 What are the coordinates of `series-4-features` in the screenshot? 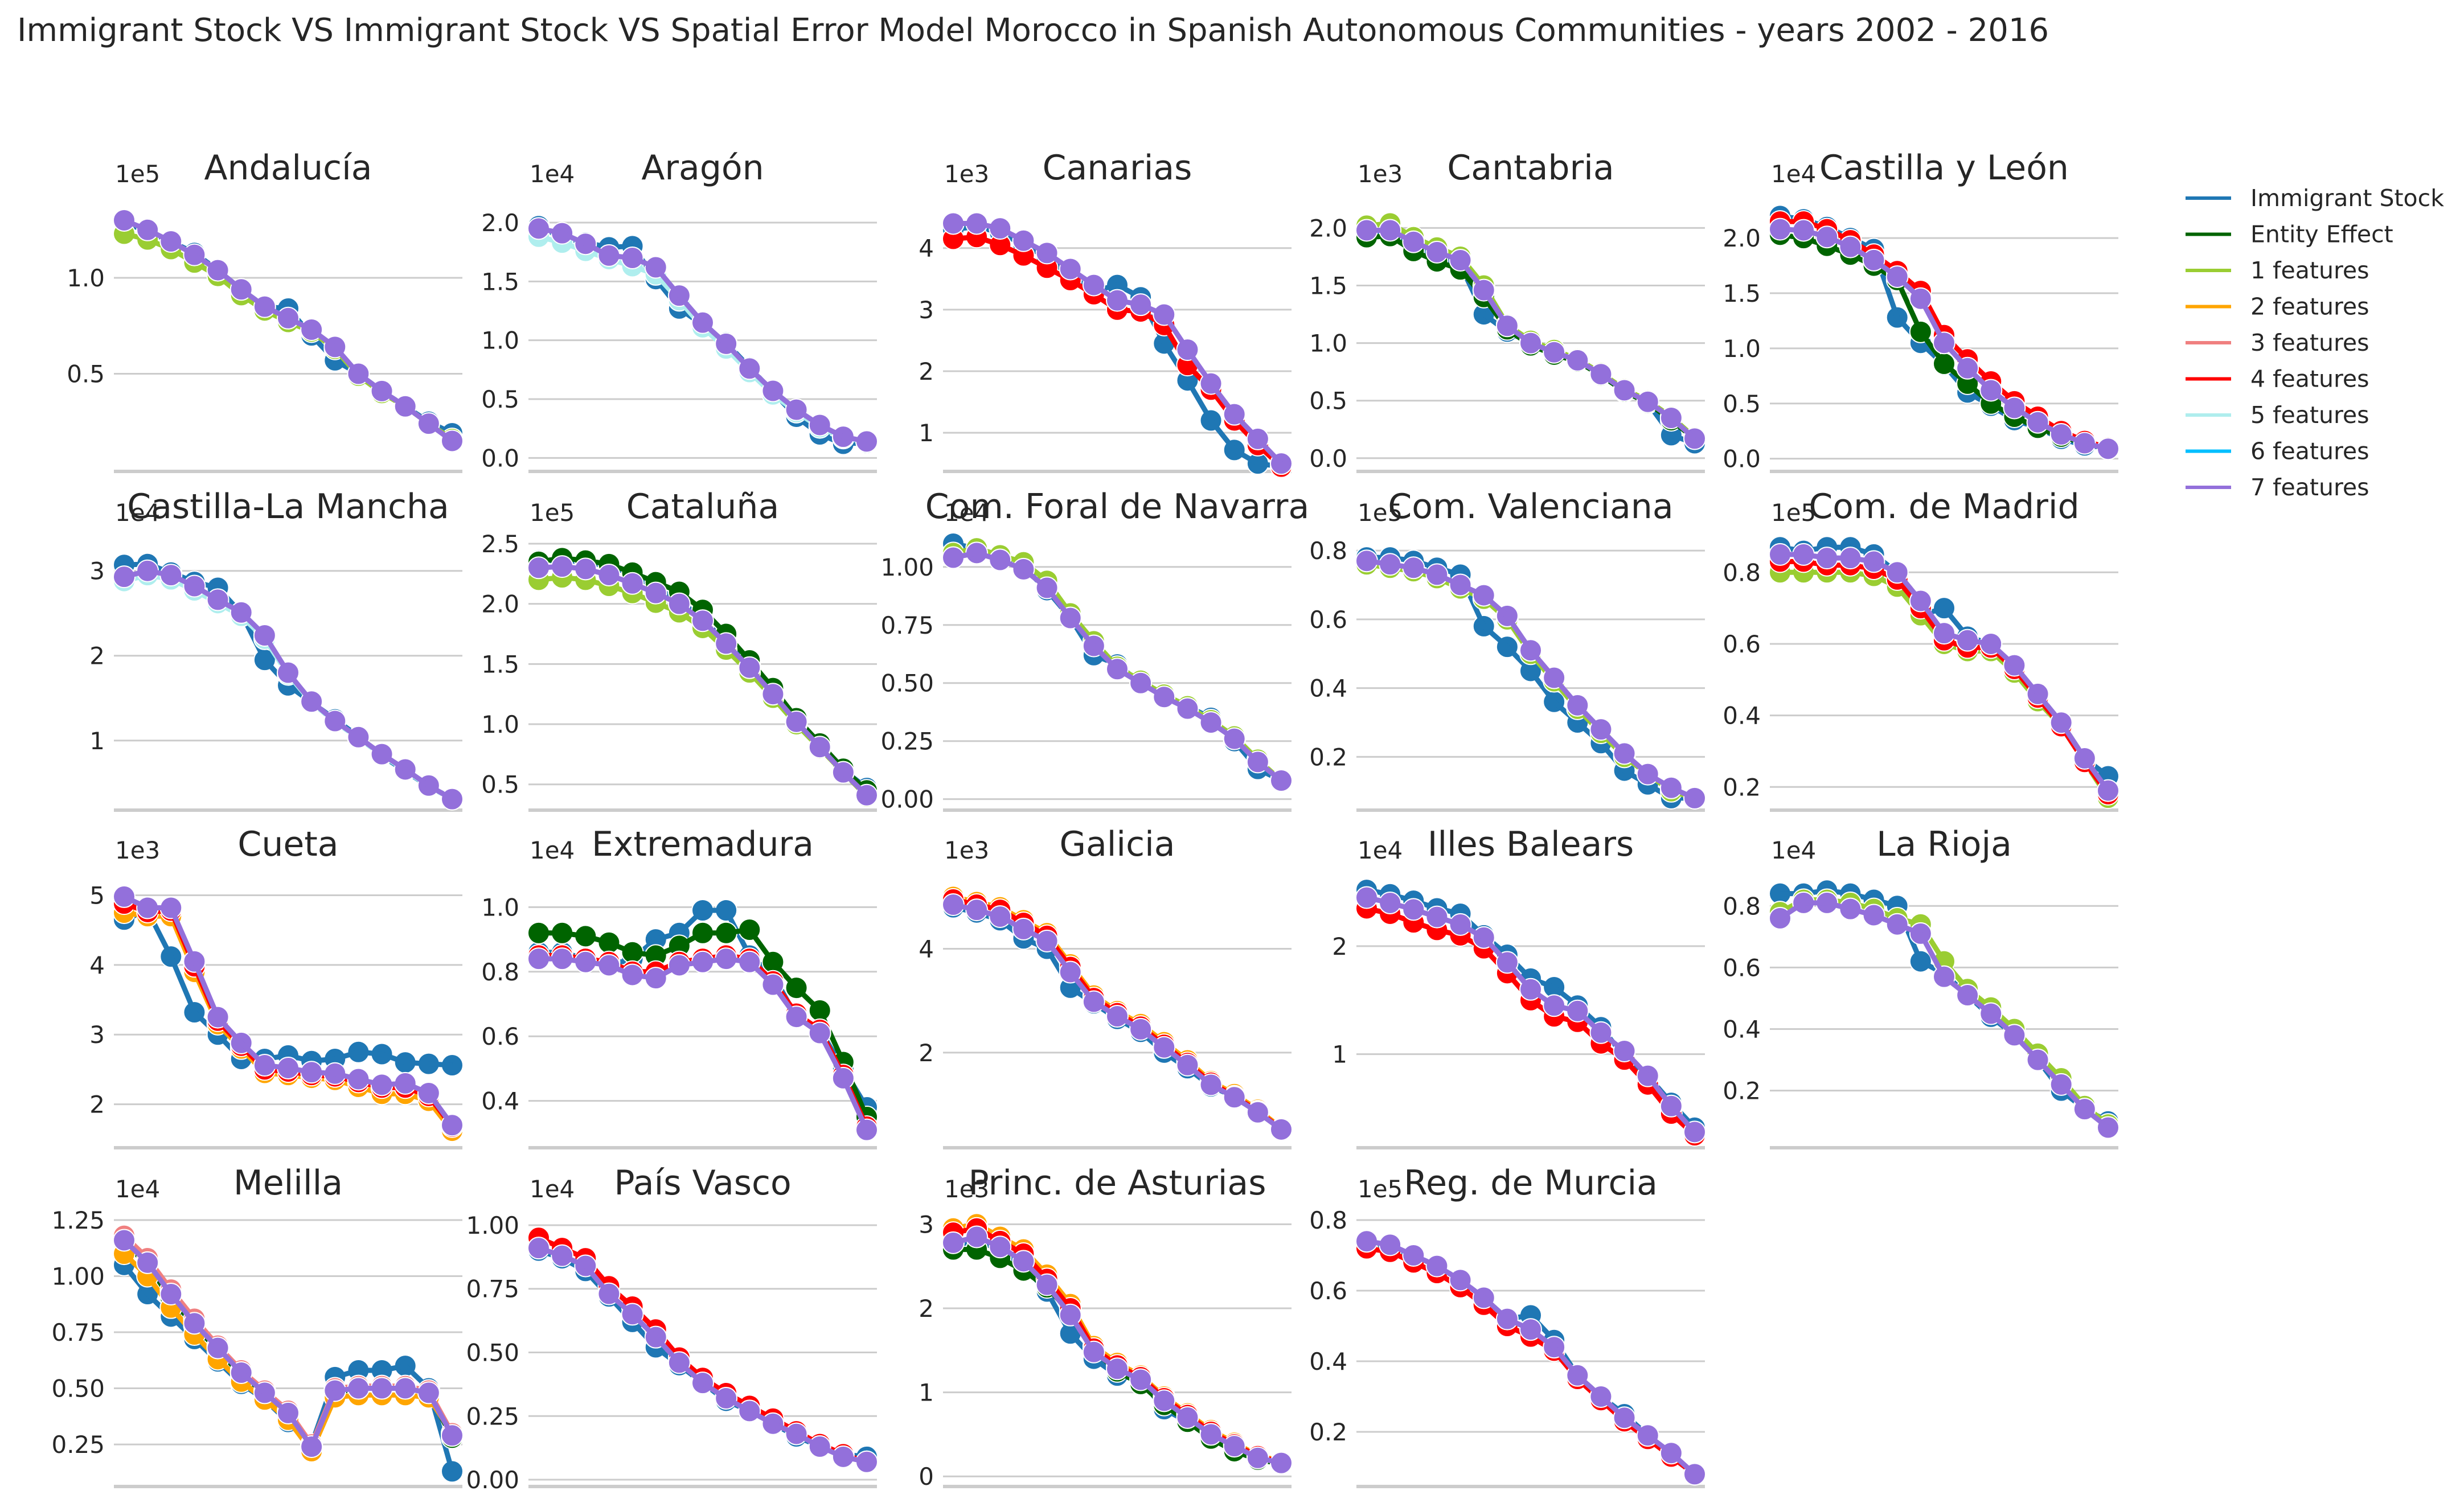 It's located at (1530, 1022).